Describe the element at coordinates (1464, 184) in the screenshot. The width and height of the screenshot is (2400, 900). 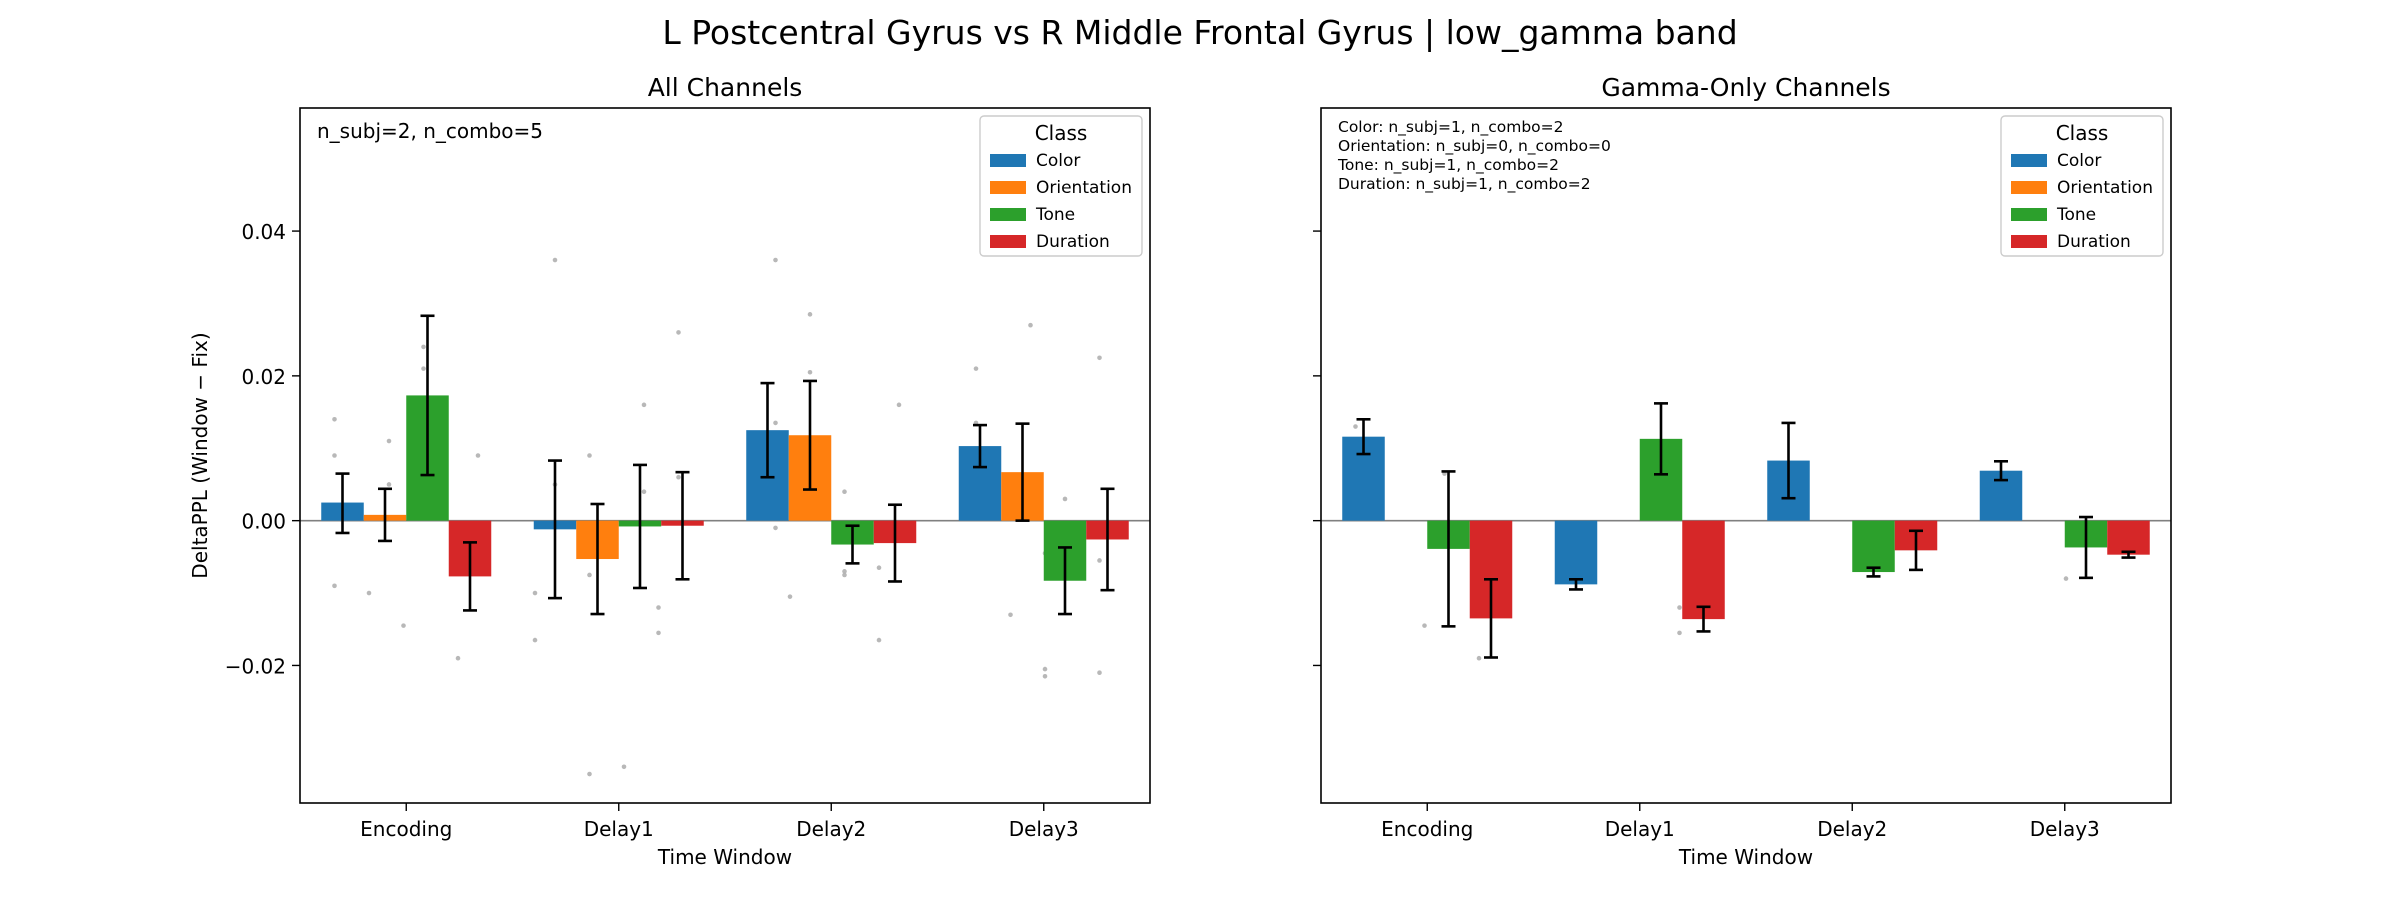
I see `annotation-text: Duration: n_subj=1, n_combo=2` at that location.